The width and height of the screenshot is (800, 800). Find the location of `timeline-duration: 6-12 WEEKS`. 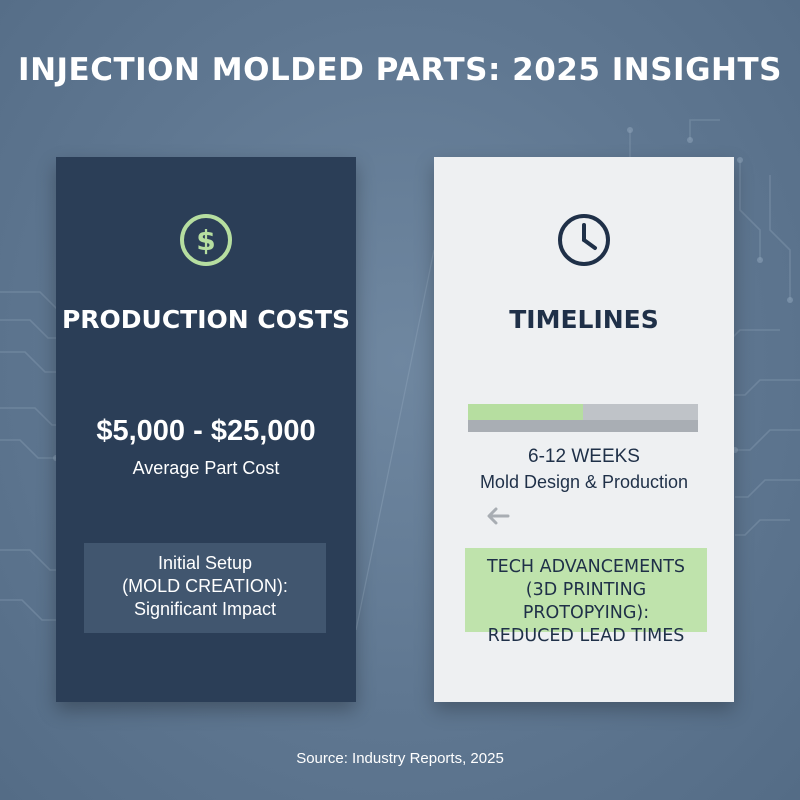

timeline-duration: 6-12 WEEKS is located at coordinates (584, 456).